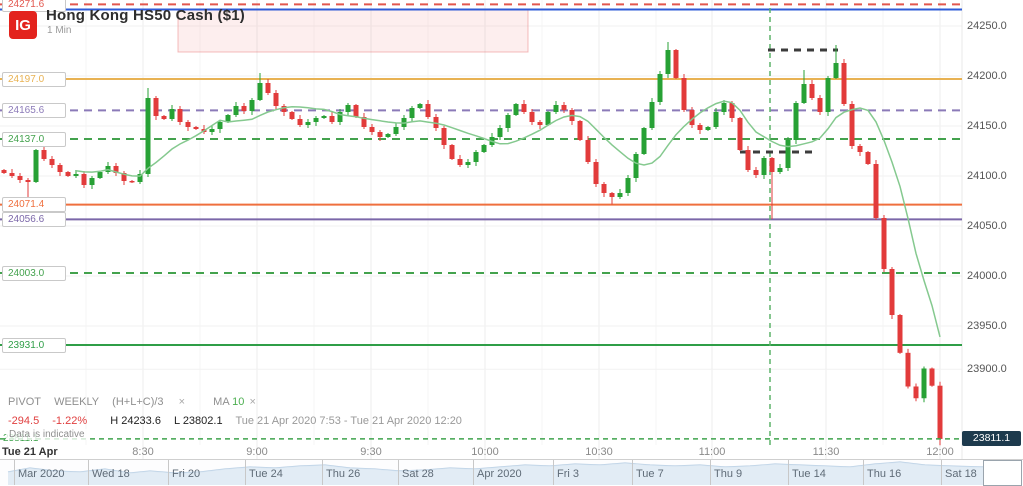 The height and width of the screenshot is (486, 1023). Describe the element at coordinates (47, 434) in the screenshot. I see `data-indicative-note: Data is indicative` at that location.